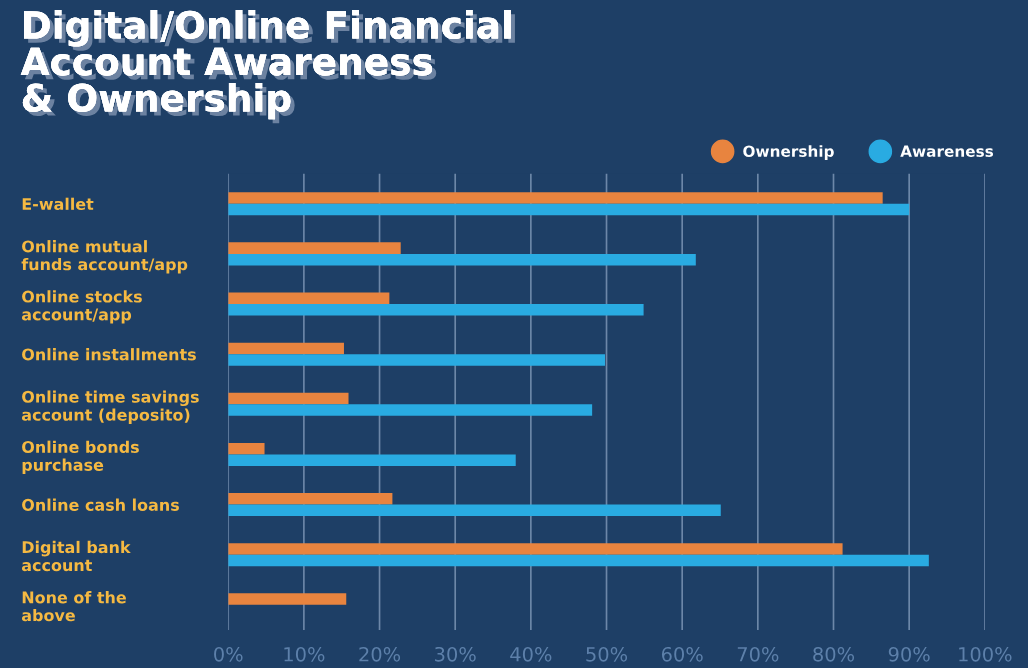 This screenshot has height=668, width=1028. I want to click on x-tick-label: 60%, so click(682, 654).